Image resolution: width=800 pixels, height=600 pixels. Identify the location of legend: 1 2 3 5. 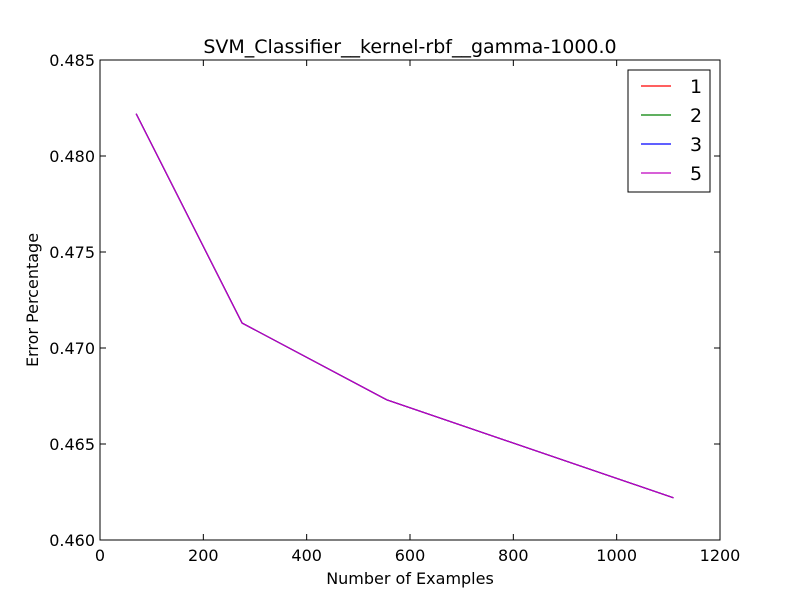
(669, 131).